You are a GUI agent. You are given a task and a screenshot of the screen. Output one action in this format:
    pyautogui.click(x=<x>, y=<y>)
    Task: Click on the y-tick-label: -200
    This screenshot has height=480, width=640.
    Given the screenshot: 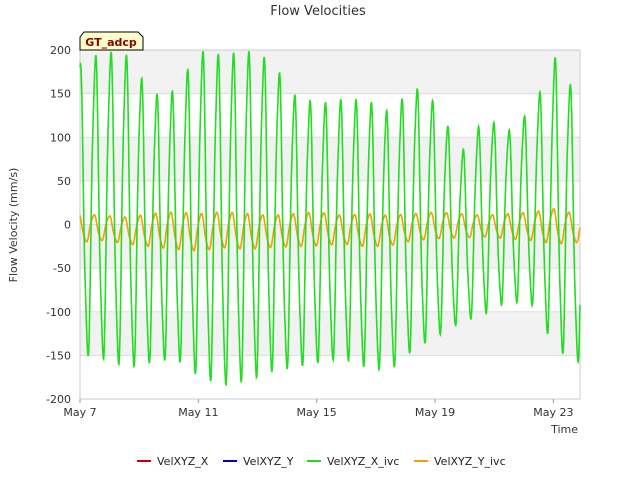 What is the action you would take?
    pyautogui.click(x=58, y=399)
    